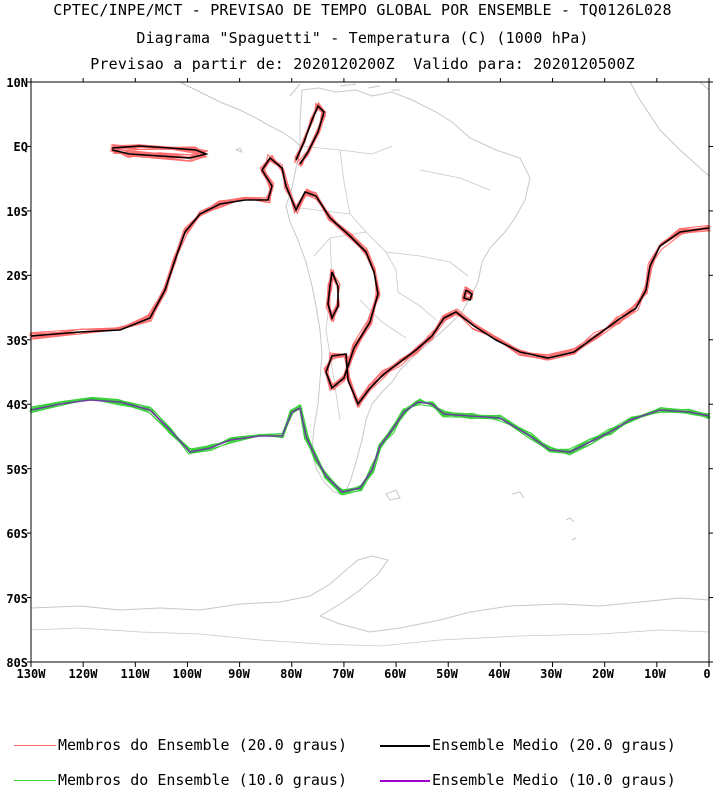 Image resolution: width=725 pixels, height=793 pixels. Describe the element at coordinates (35, 745) in the screenshot. I see `legend-swatch-member20` at that location.